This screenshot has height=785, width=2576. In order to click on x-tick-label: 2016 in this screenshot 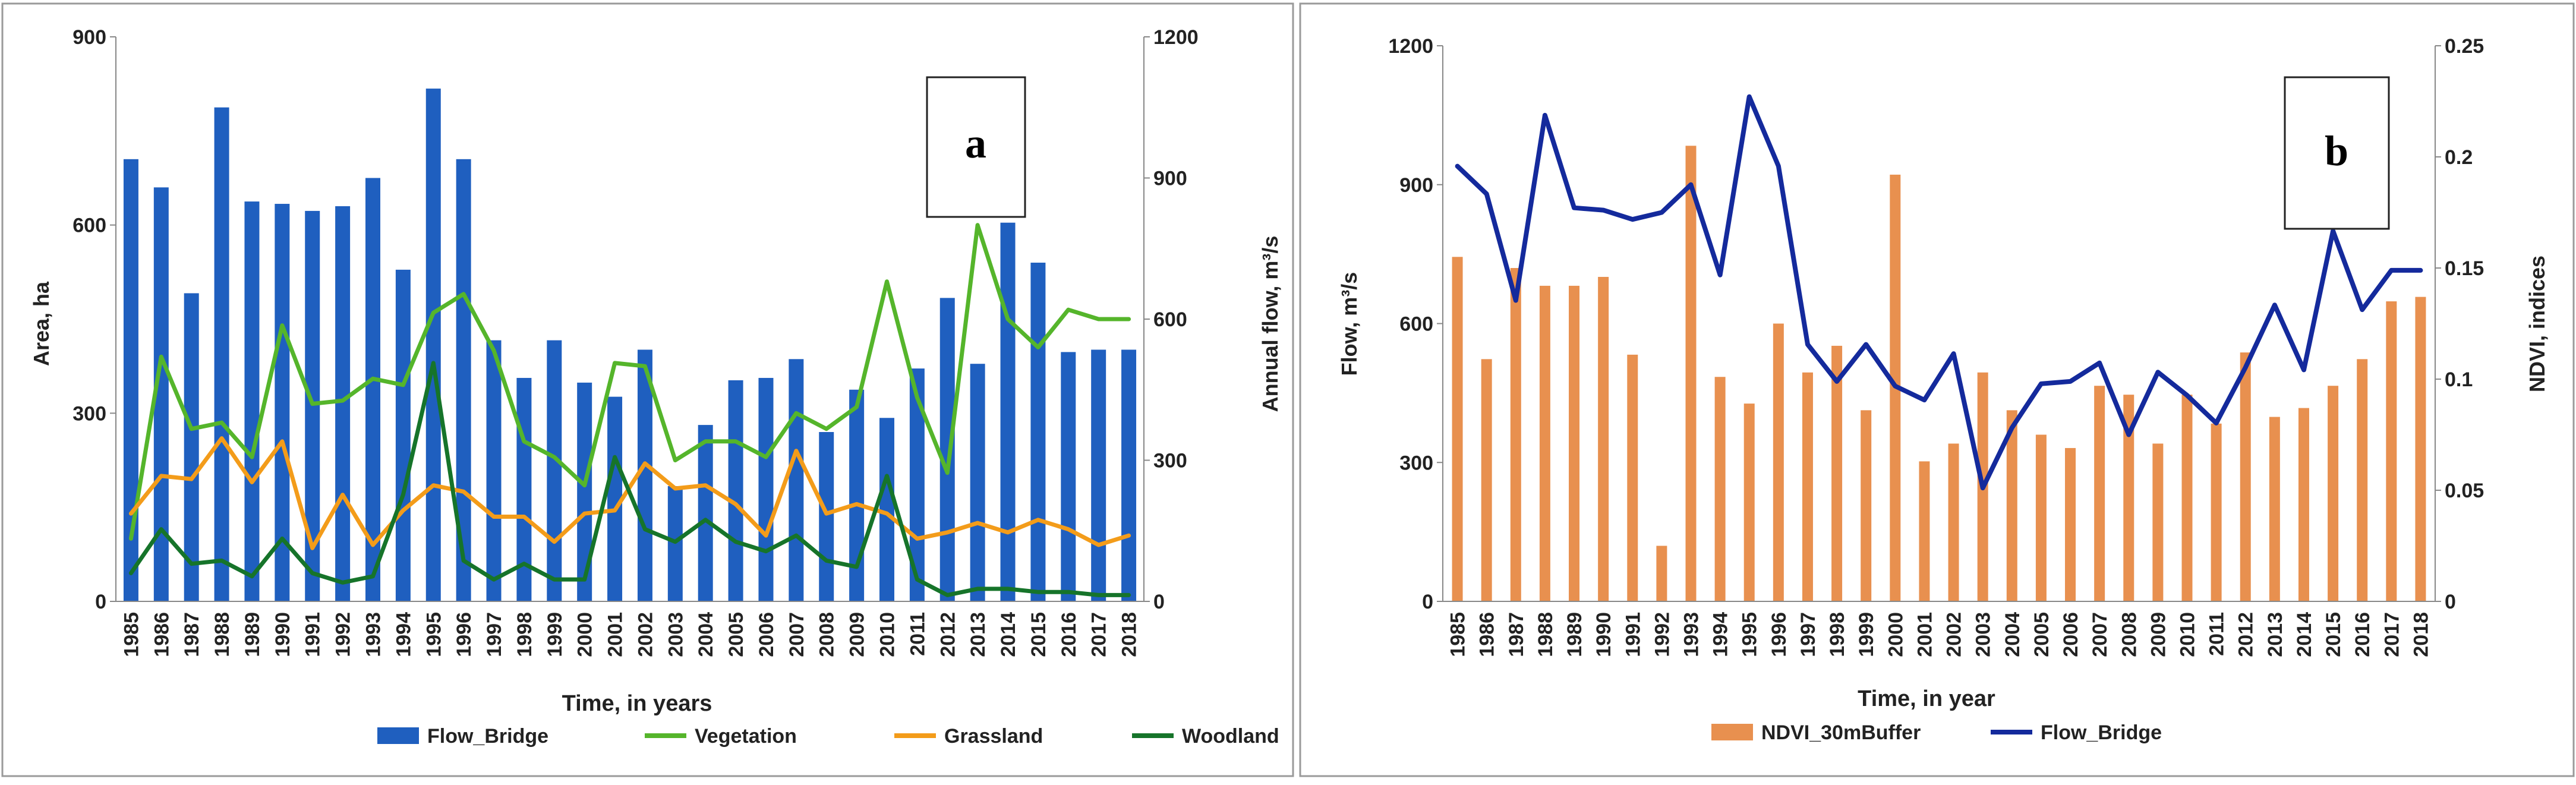, I will do `click(2363, 634)`.